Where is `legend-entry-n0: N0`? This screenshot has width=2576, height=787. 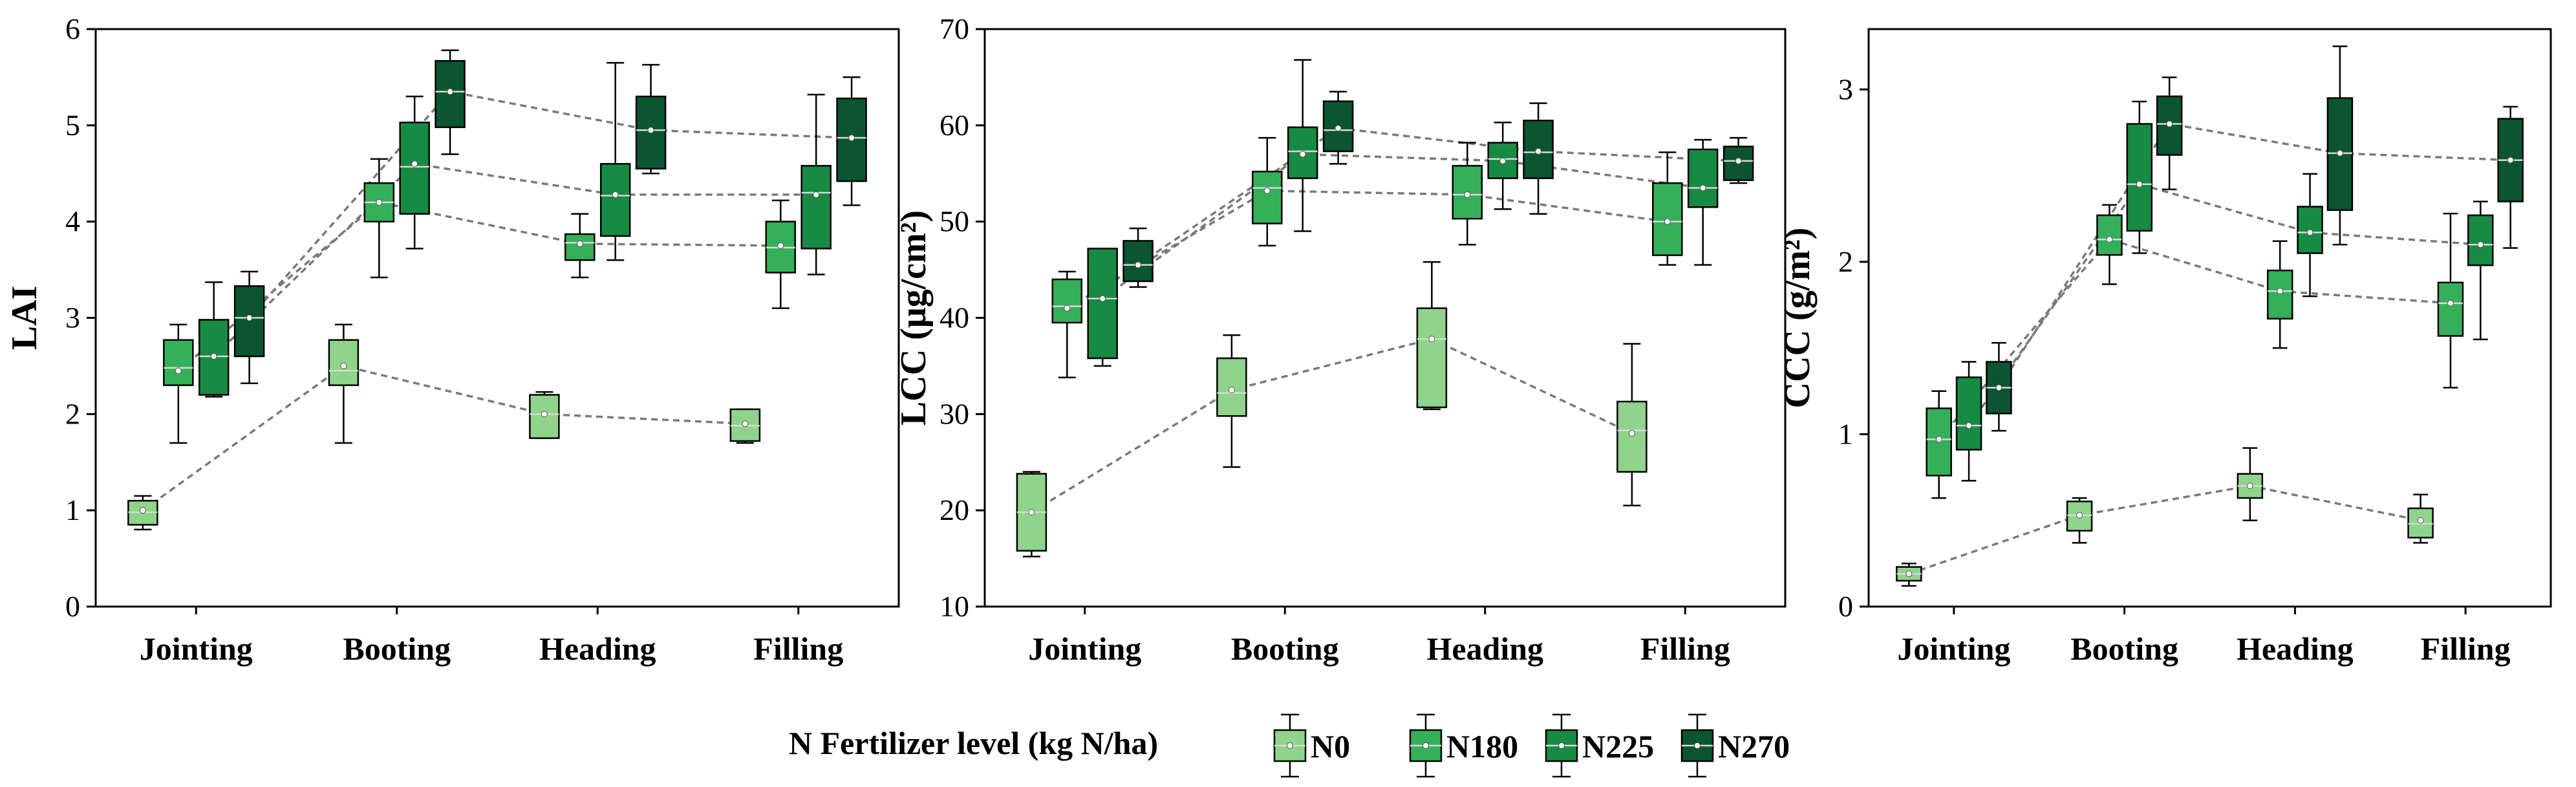 legend-entry-n0: N0 is located at coordinates (1311, 745).